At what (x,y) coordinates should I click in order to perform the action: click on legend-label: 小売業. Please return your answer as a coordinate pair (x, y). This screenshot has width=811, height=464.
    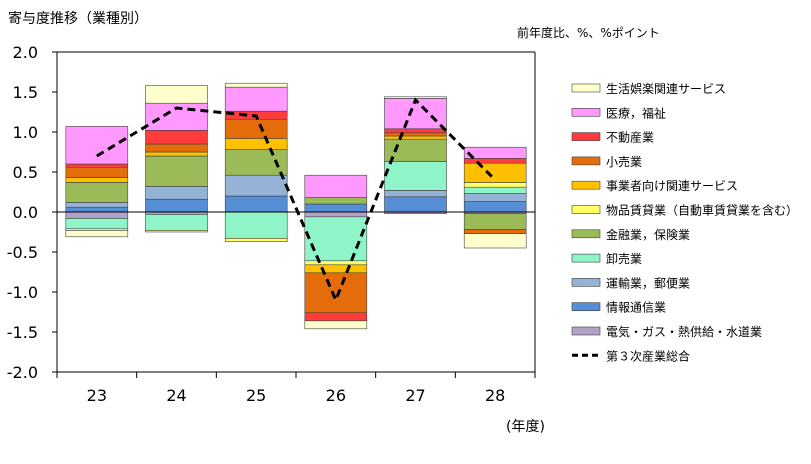
    Looking at the image, I should click on (624, 161).